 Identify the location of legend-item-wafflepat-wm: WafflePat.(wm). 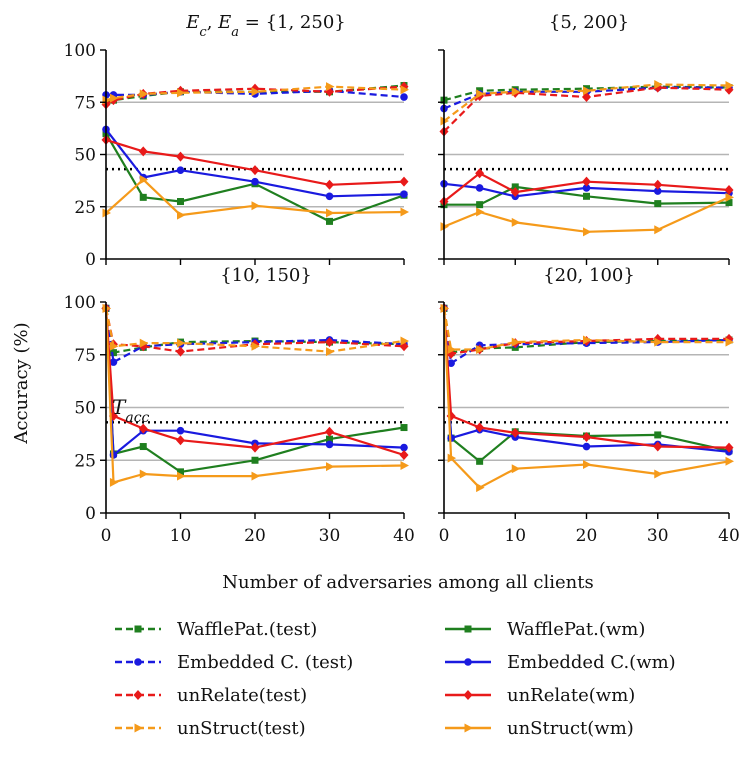
(545, 629).